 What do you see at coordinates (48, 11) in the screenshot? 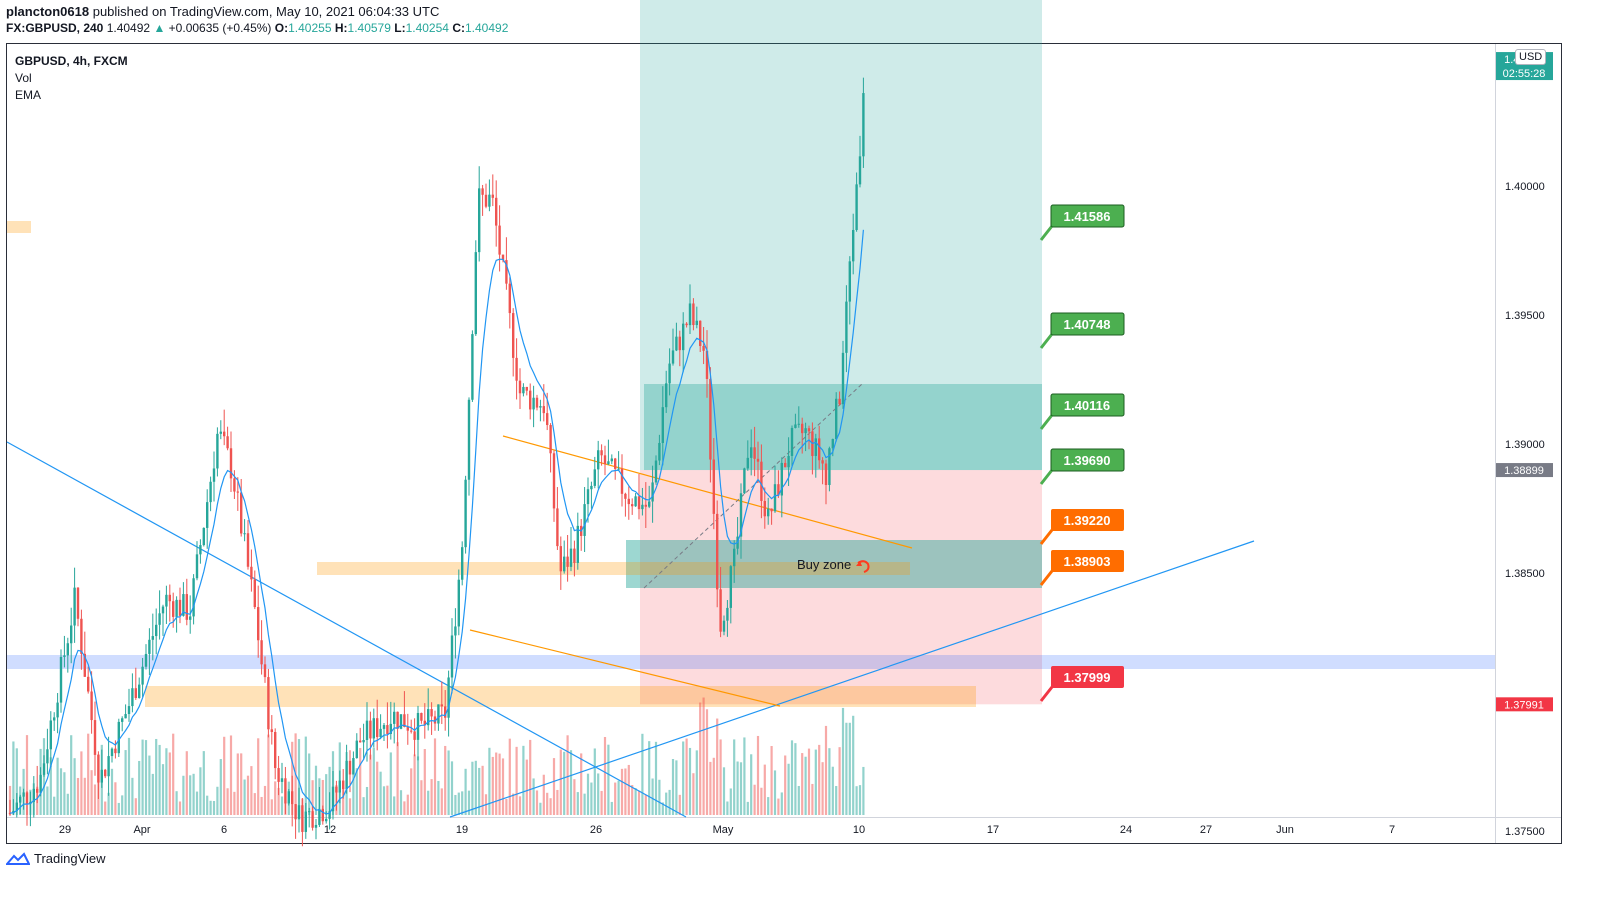
I see `publisher-name: plancton0618` at bounding box center [48, 11].